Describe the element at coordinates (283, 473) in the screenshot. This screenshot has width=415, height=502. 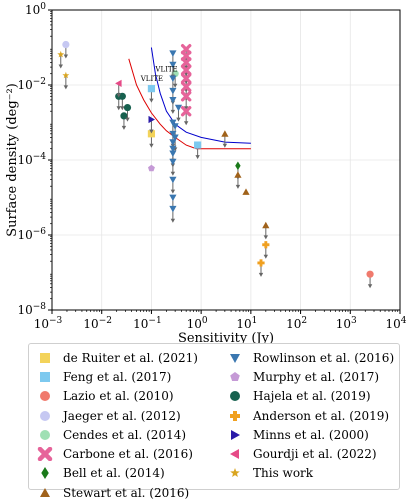
I see `legend-label: This work` at that location.